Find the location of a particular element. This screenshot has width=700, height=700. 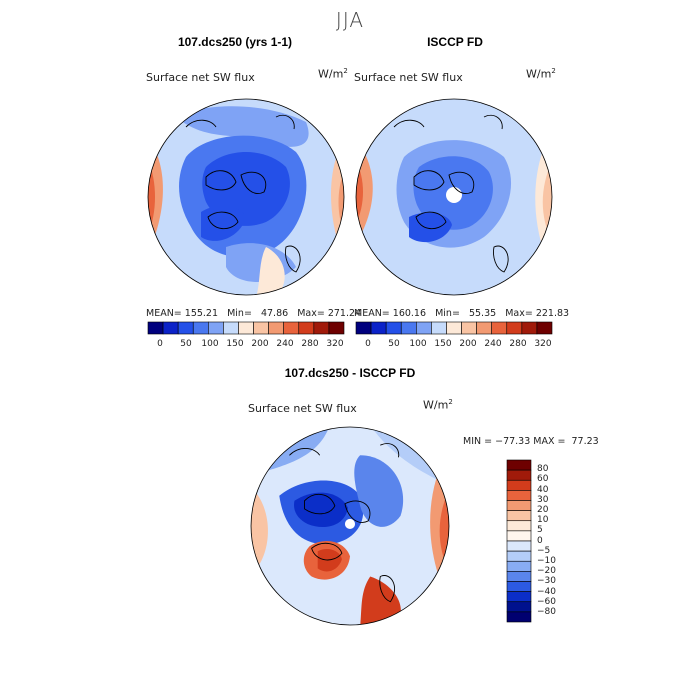

panel3-stats: MIN = −77.33 MAX = 77.23 is located at coordinates (531, 441).